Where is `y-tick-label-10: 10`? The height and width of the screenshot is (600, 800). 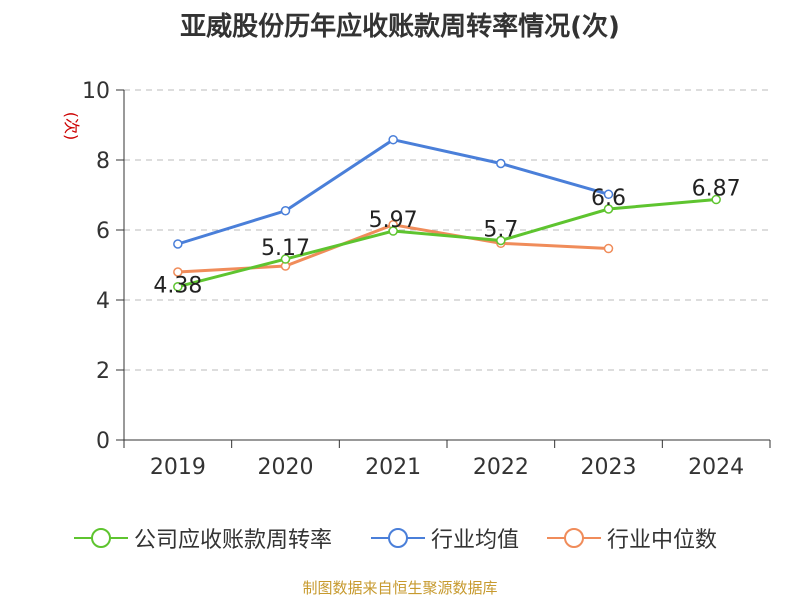
y-tick-label-10: 10 is located at coordinates (96, 91).